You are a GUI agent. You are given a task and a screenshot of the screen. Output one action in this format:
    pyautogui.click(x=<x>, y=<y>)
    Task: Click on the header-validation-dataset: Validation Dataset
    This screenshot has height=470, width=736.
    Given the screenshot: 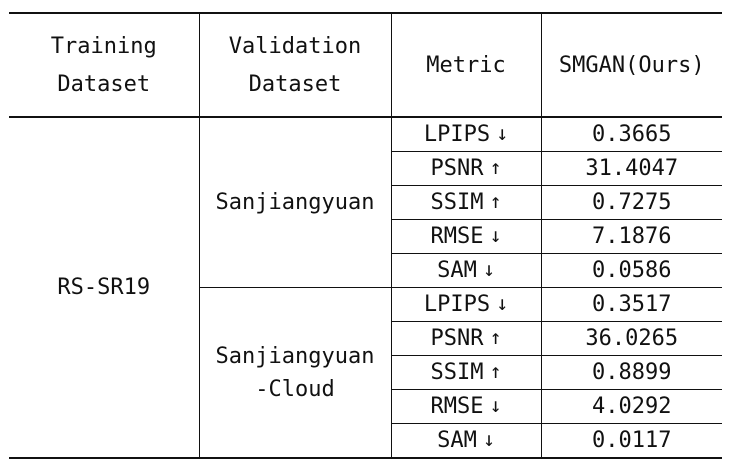 What is the action you would take?
    pyautogui.click(x=295, y=65)
    